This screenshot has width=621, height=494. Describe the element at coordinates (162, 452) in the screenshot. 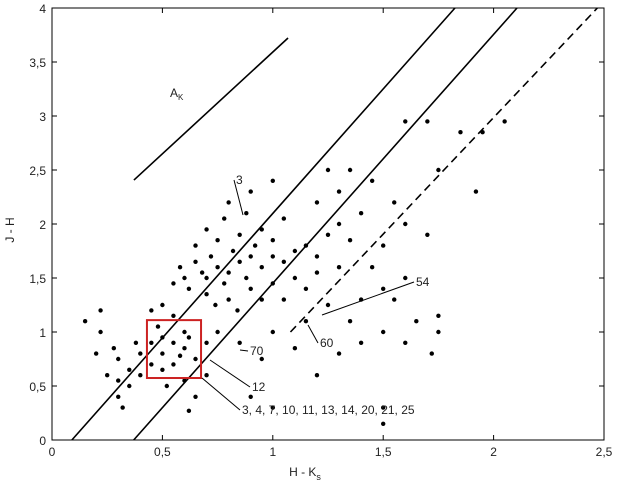

I see `x-tick-label: 0,5` at that location.